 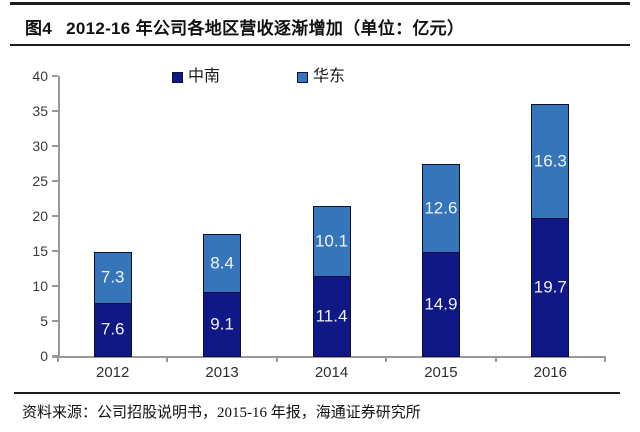 What do you see at coordinates (40, 251) in the screenshot?
I see `y-tick-label: 15` at bounding box center [40, 251].